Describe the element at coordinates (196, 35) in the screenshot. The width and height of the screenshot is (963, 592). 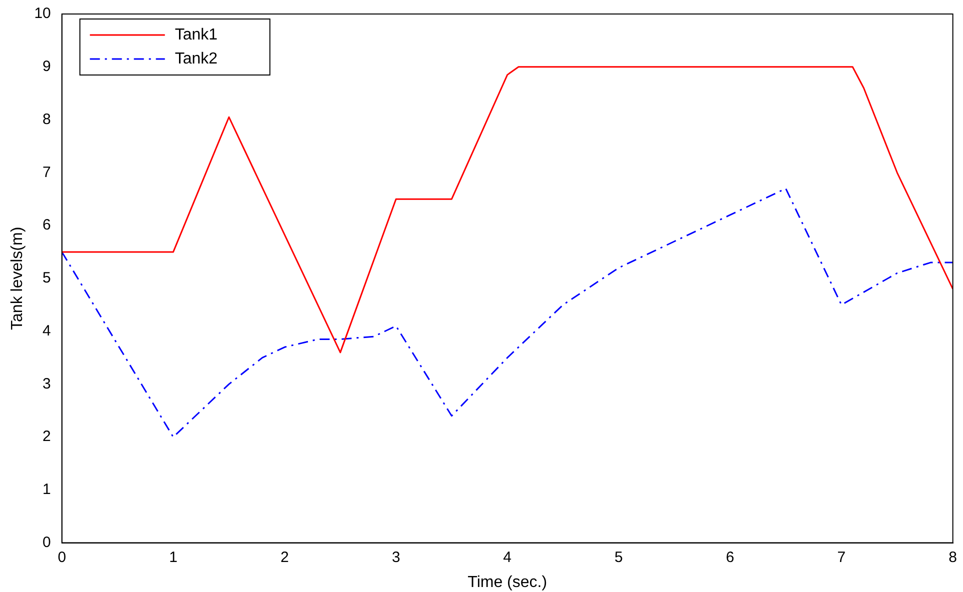
I see `legend-label: Tank1` at that location.